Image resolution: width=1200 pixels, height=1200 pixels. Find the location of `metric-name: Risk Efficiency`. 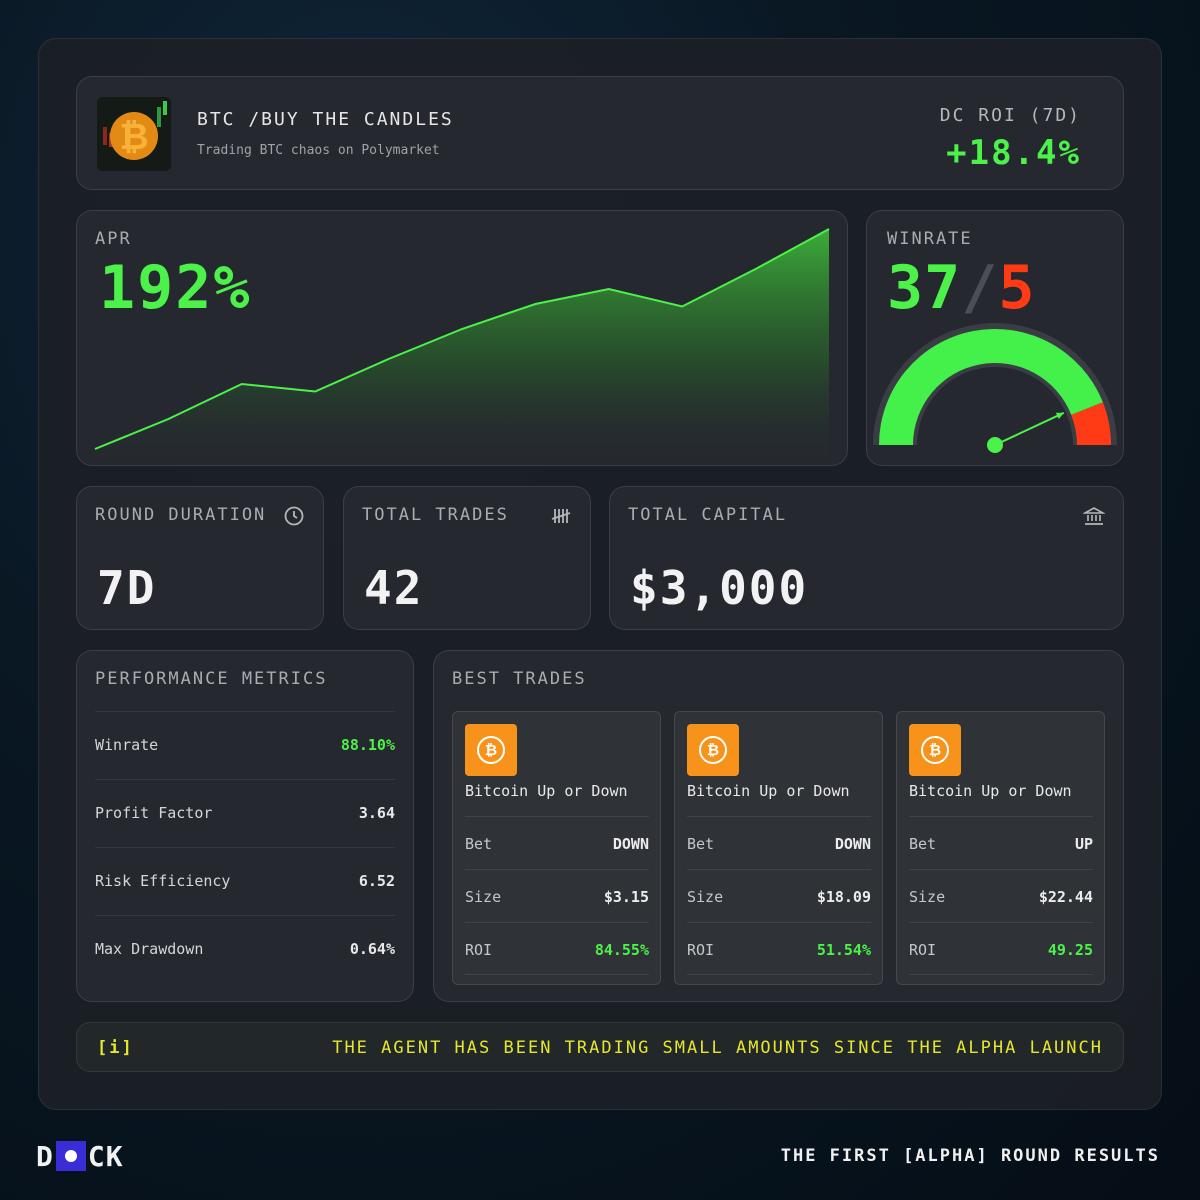

metric-name: Risk Efficiency is located at coordinates (163, 881).